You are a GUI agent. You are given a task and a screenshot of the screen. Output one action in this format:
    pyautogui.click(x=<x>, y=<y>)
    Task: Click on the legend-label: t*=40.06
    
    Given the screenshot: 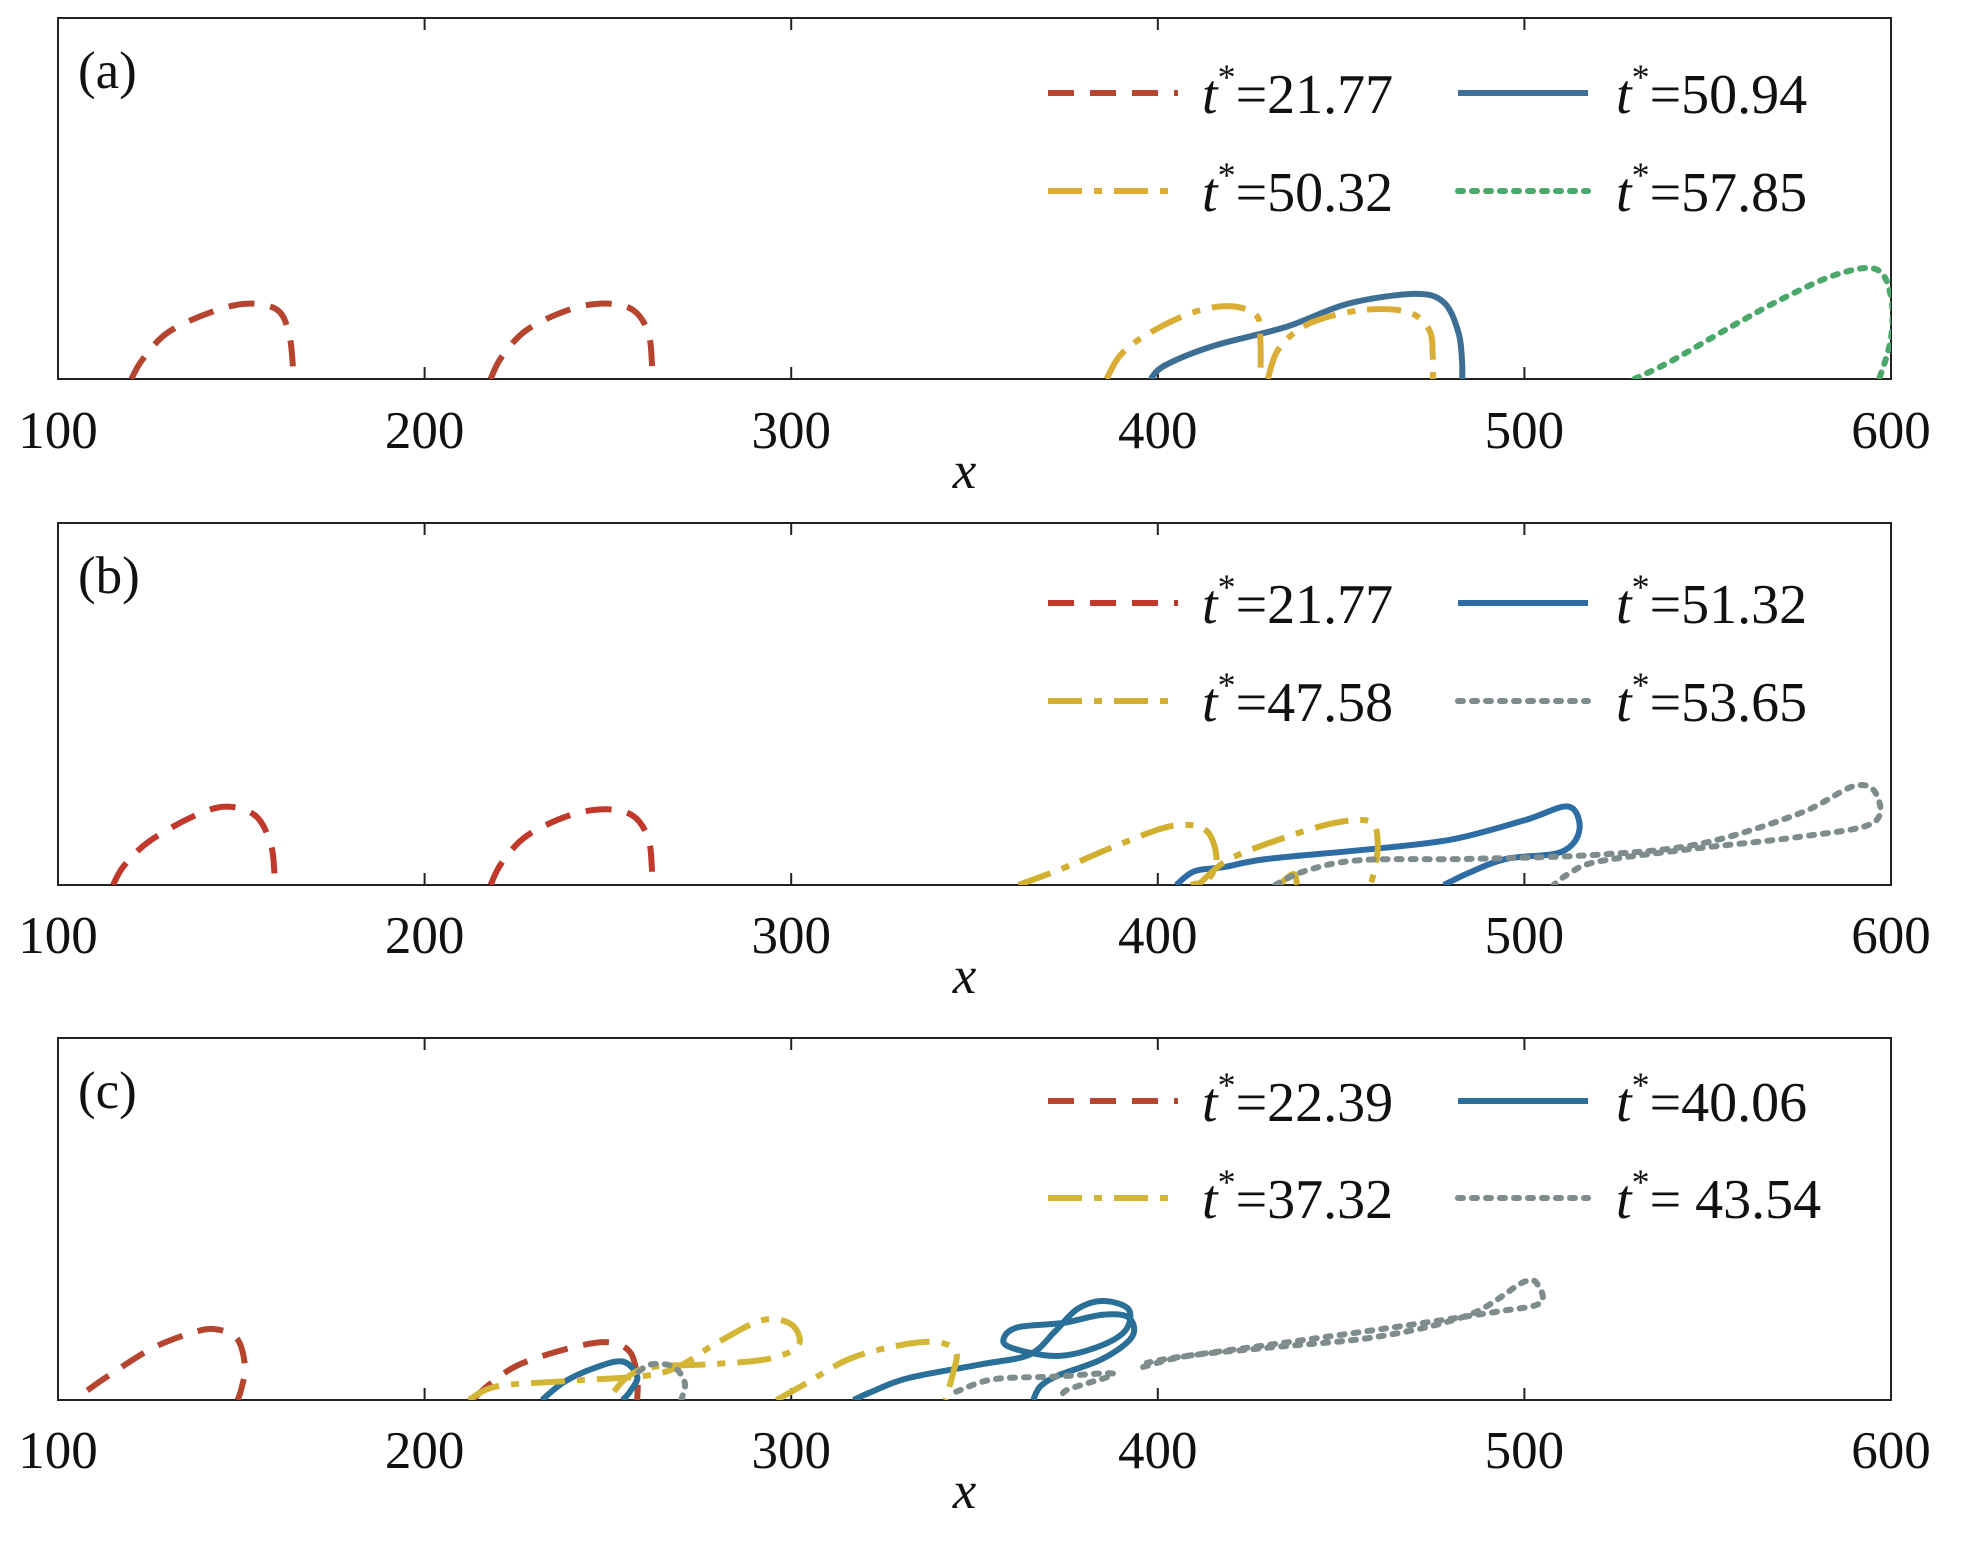 What is the action you would take?
    pyautogui.click(x=1711, y=1099)
    